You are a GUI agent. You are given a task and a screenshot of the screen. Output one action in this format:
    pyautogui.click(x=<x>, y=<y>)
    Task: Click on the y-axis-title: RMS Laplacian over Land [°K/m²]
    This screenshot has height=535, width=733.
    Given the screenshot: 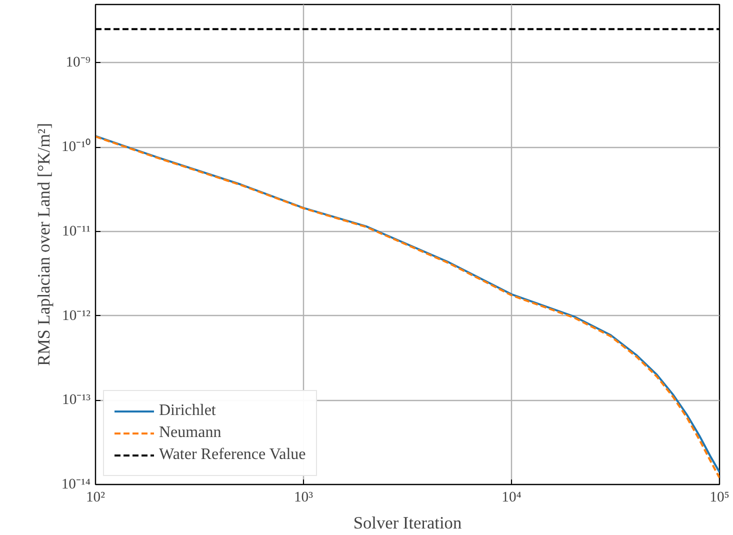 What is the action you would take?
    pyautogui.click(x=44, y=244)
    